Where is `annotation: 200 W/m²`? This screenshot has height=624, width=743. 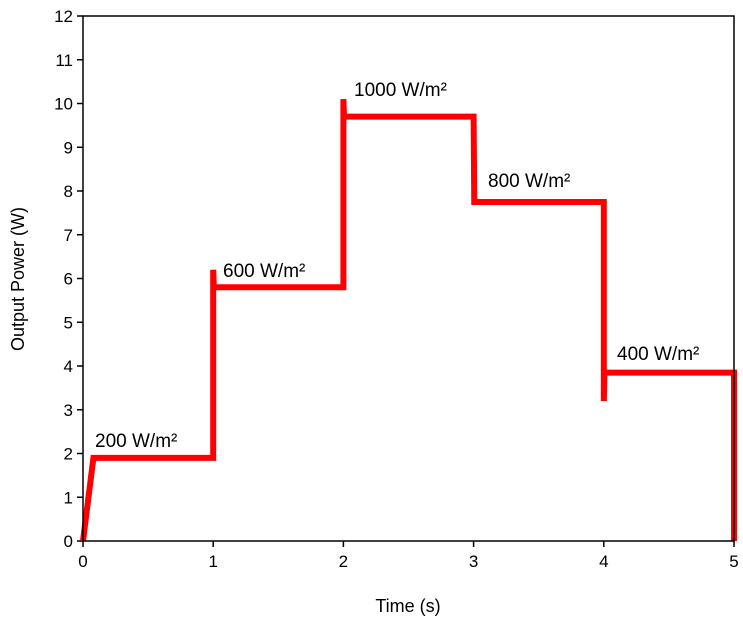
annotation: 200 W/m² is located at coordinates (136, 441).